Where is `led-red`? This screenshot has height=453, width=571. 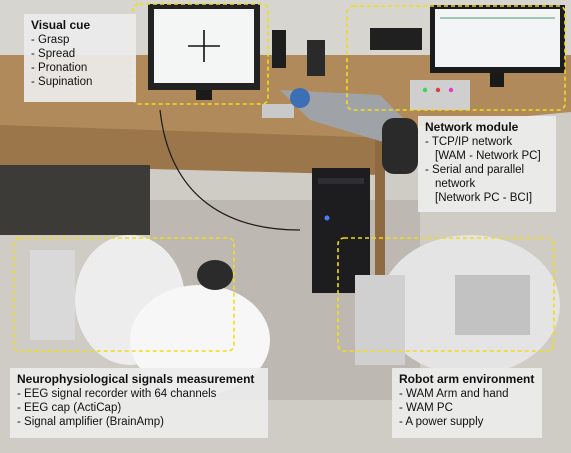
led-red is located at coordinates (438, 90).